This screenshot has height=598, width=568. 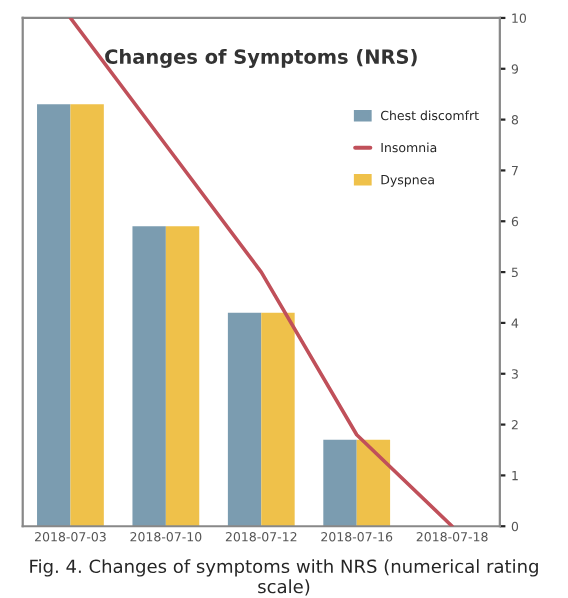 What do you see at coordinates (284, 577) in the screenshot?
I see `caption: Fig. 4. Changes of symptoms with NRS (numerical rating scale)` at bounding box center [284, 577].